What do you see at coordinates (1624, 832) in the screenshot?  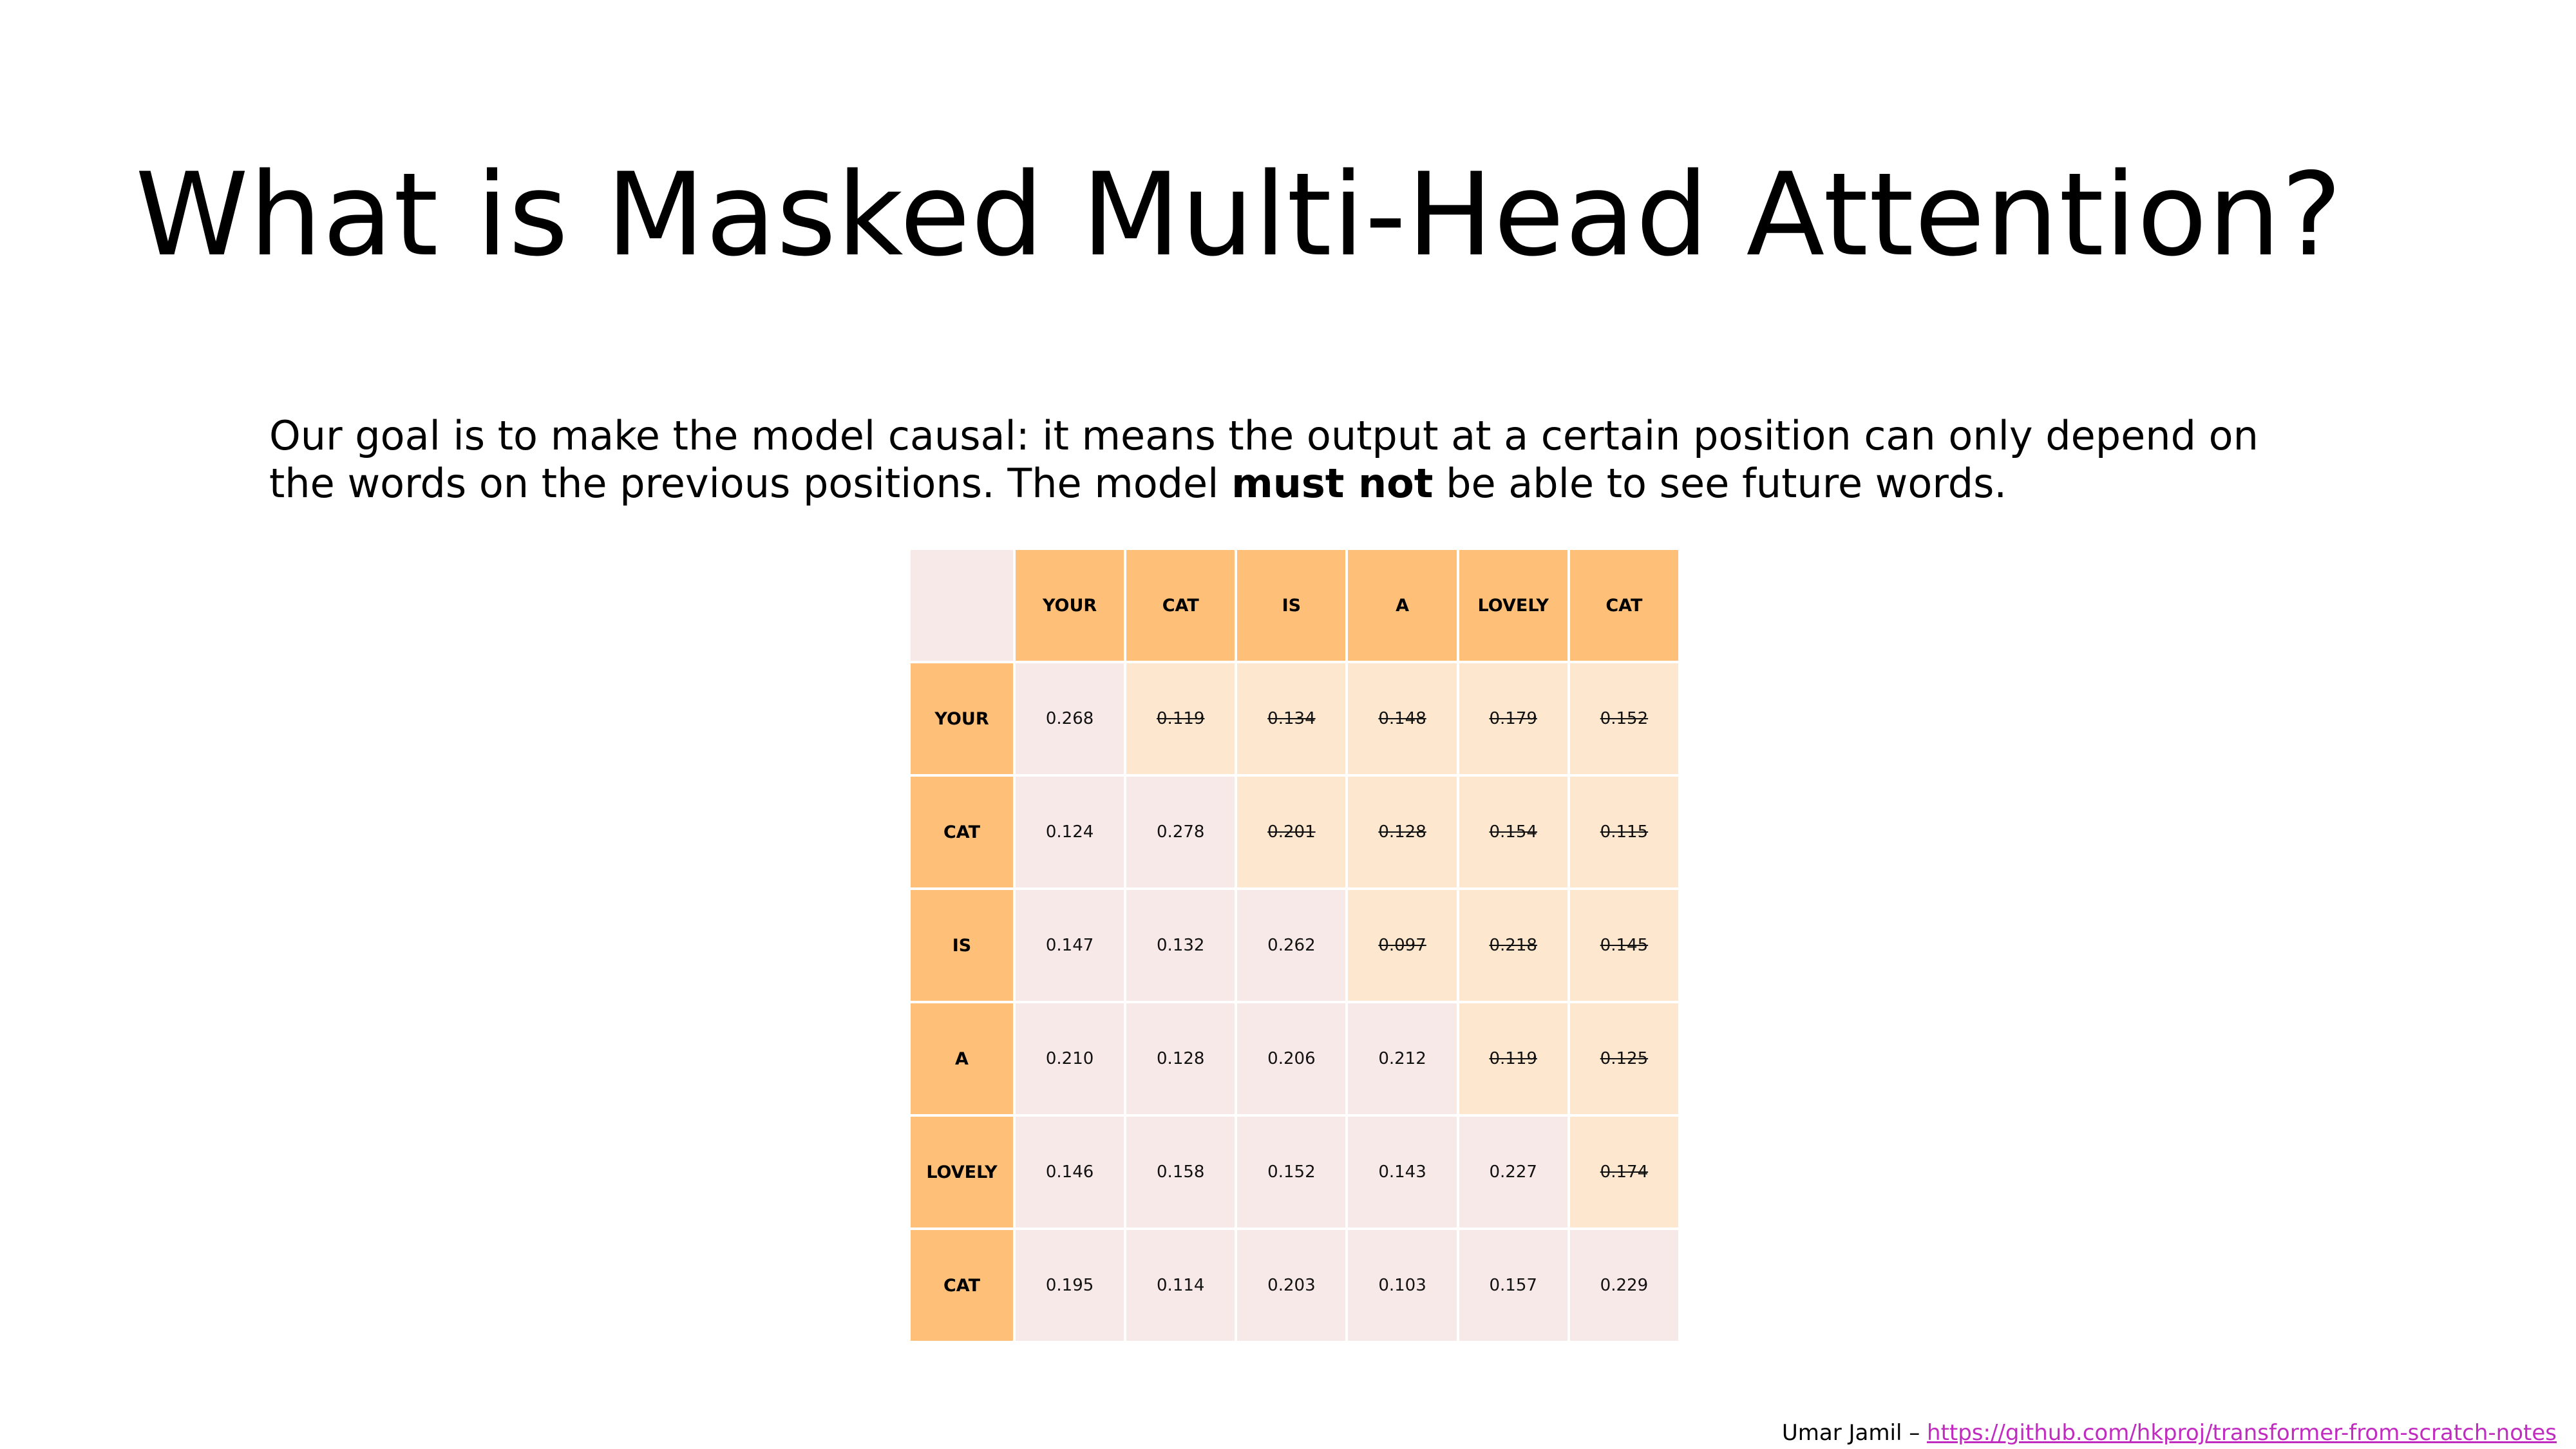 I see `masked-score-cell: 0.115` at bounding box center [1624, 832].